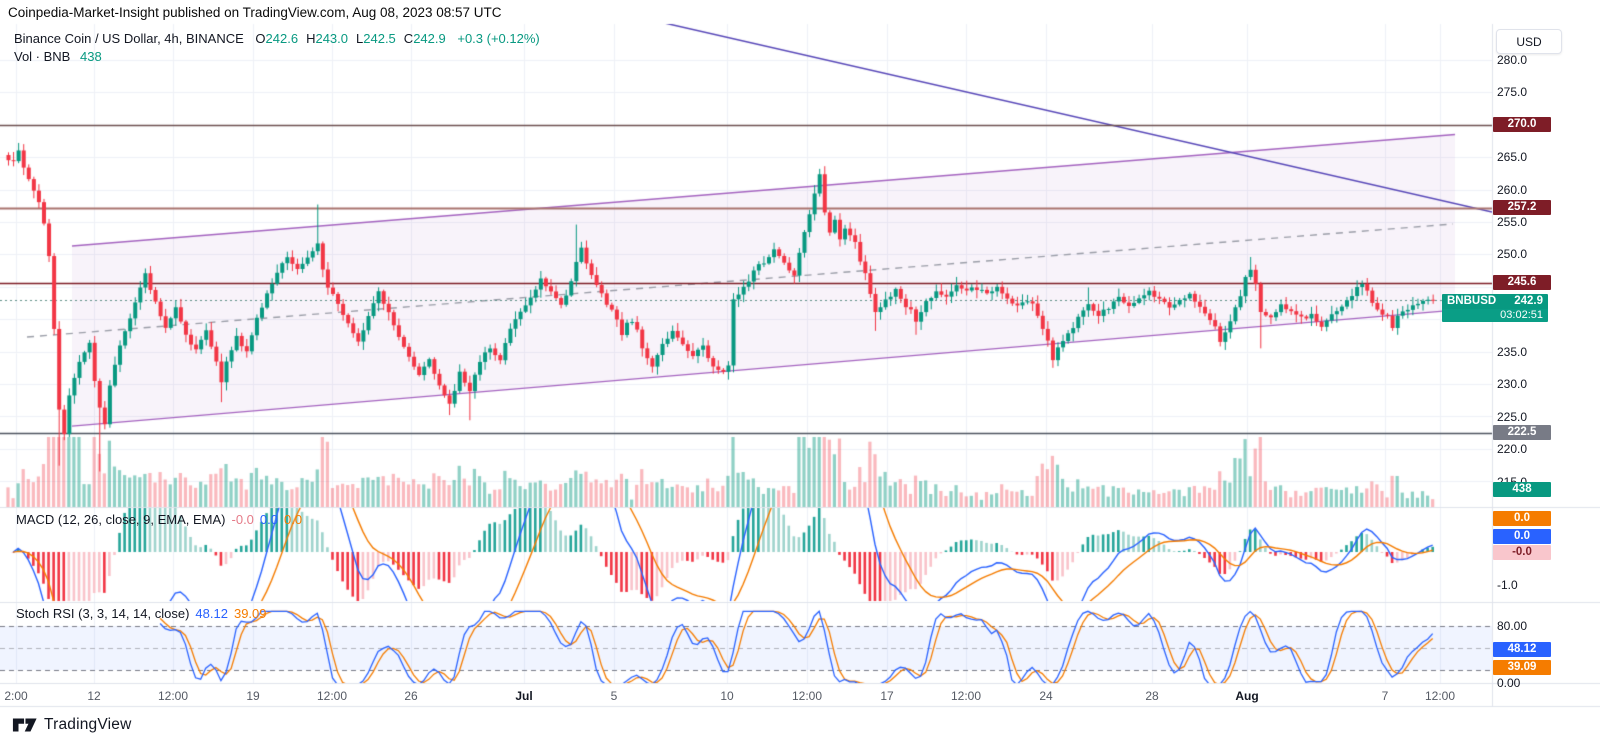 Image resolution: width=1600 pixels, height=756 pixels. Describe the element at coordinates (1512, 254) in the screenshot. I see `price-tick: 250.0` at that location.